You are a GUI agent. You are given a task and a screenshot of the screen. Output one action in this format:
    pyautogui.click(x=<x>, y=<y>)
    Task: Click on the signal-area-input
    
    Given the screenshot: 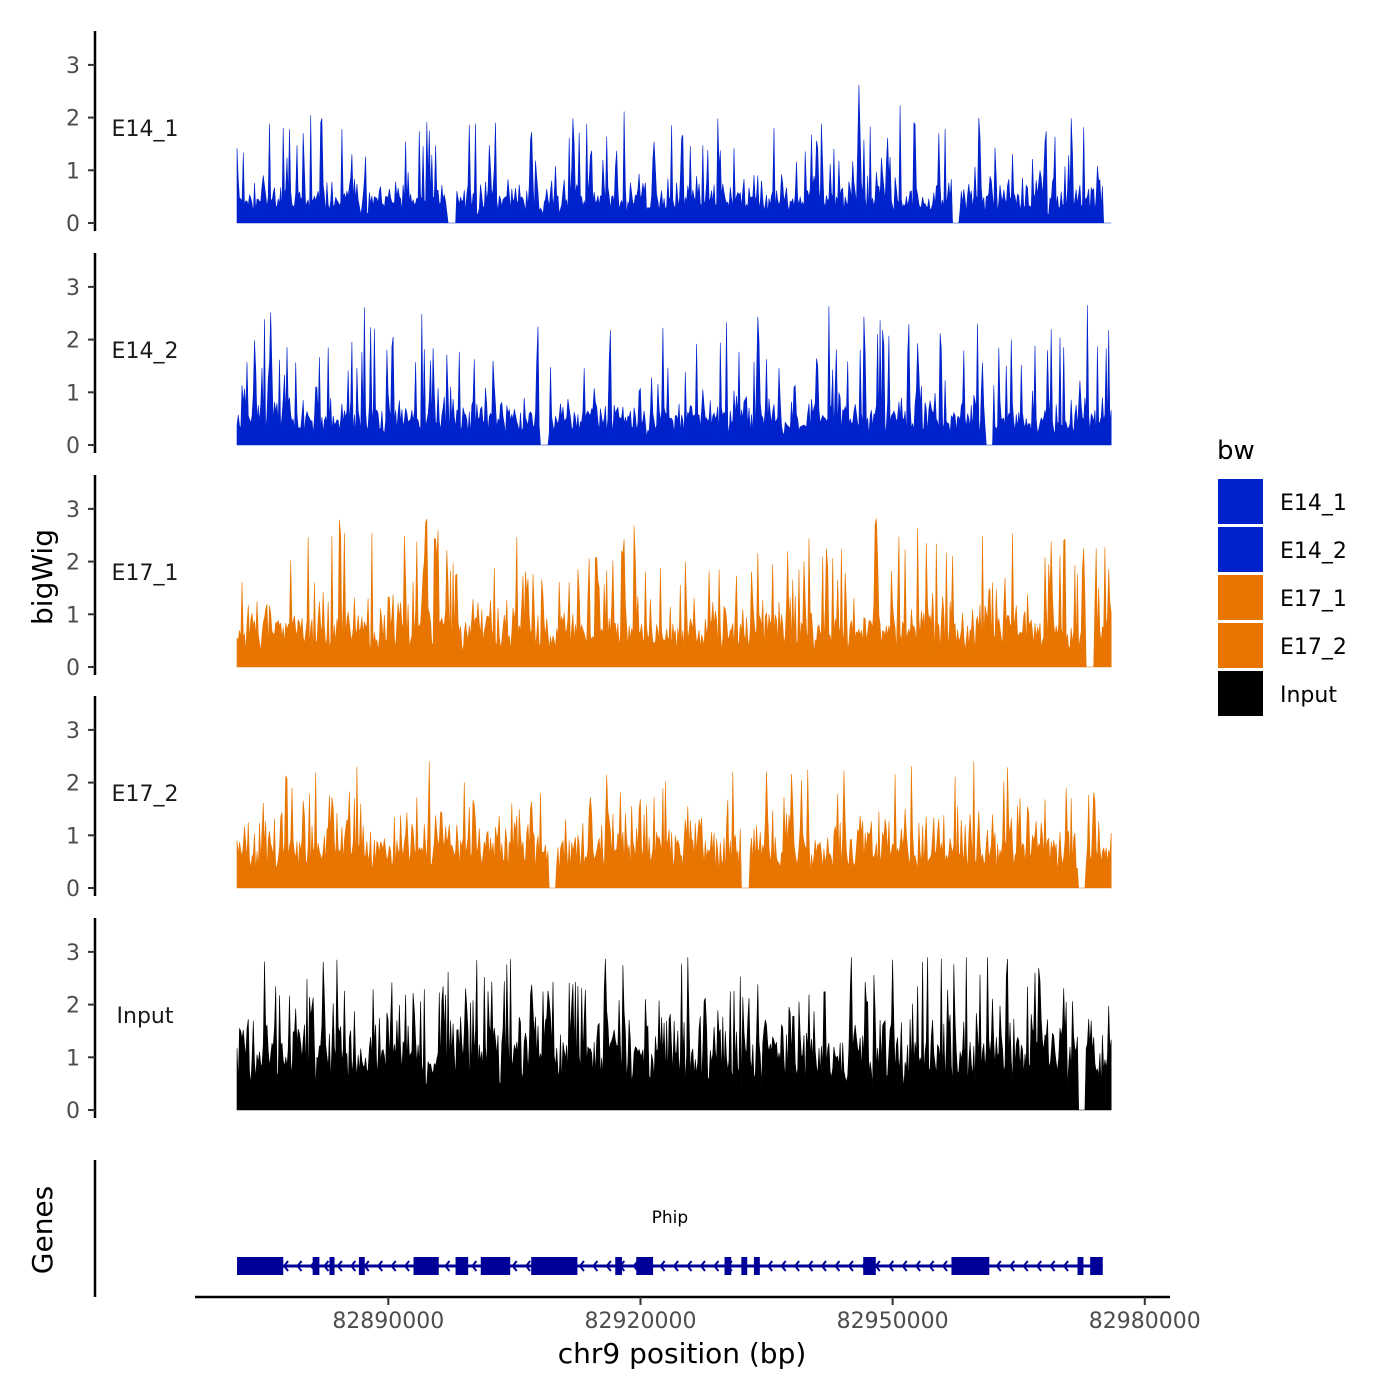 What is the action you would take?
    pyautogui.click(x=674, y=1034)
    